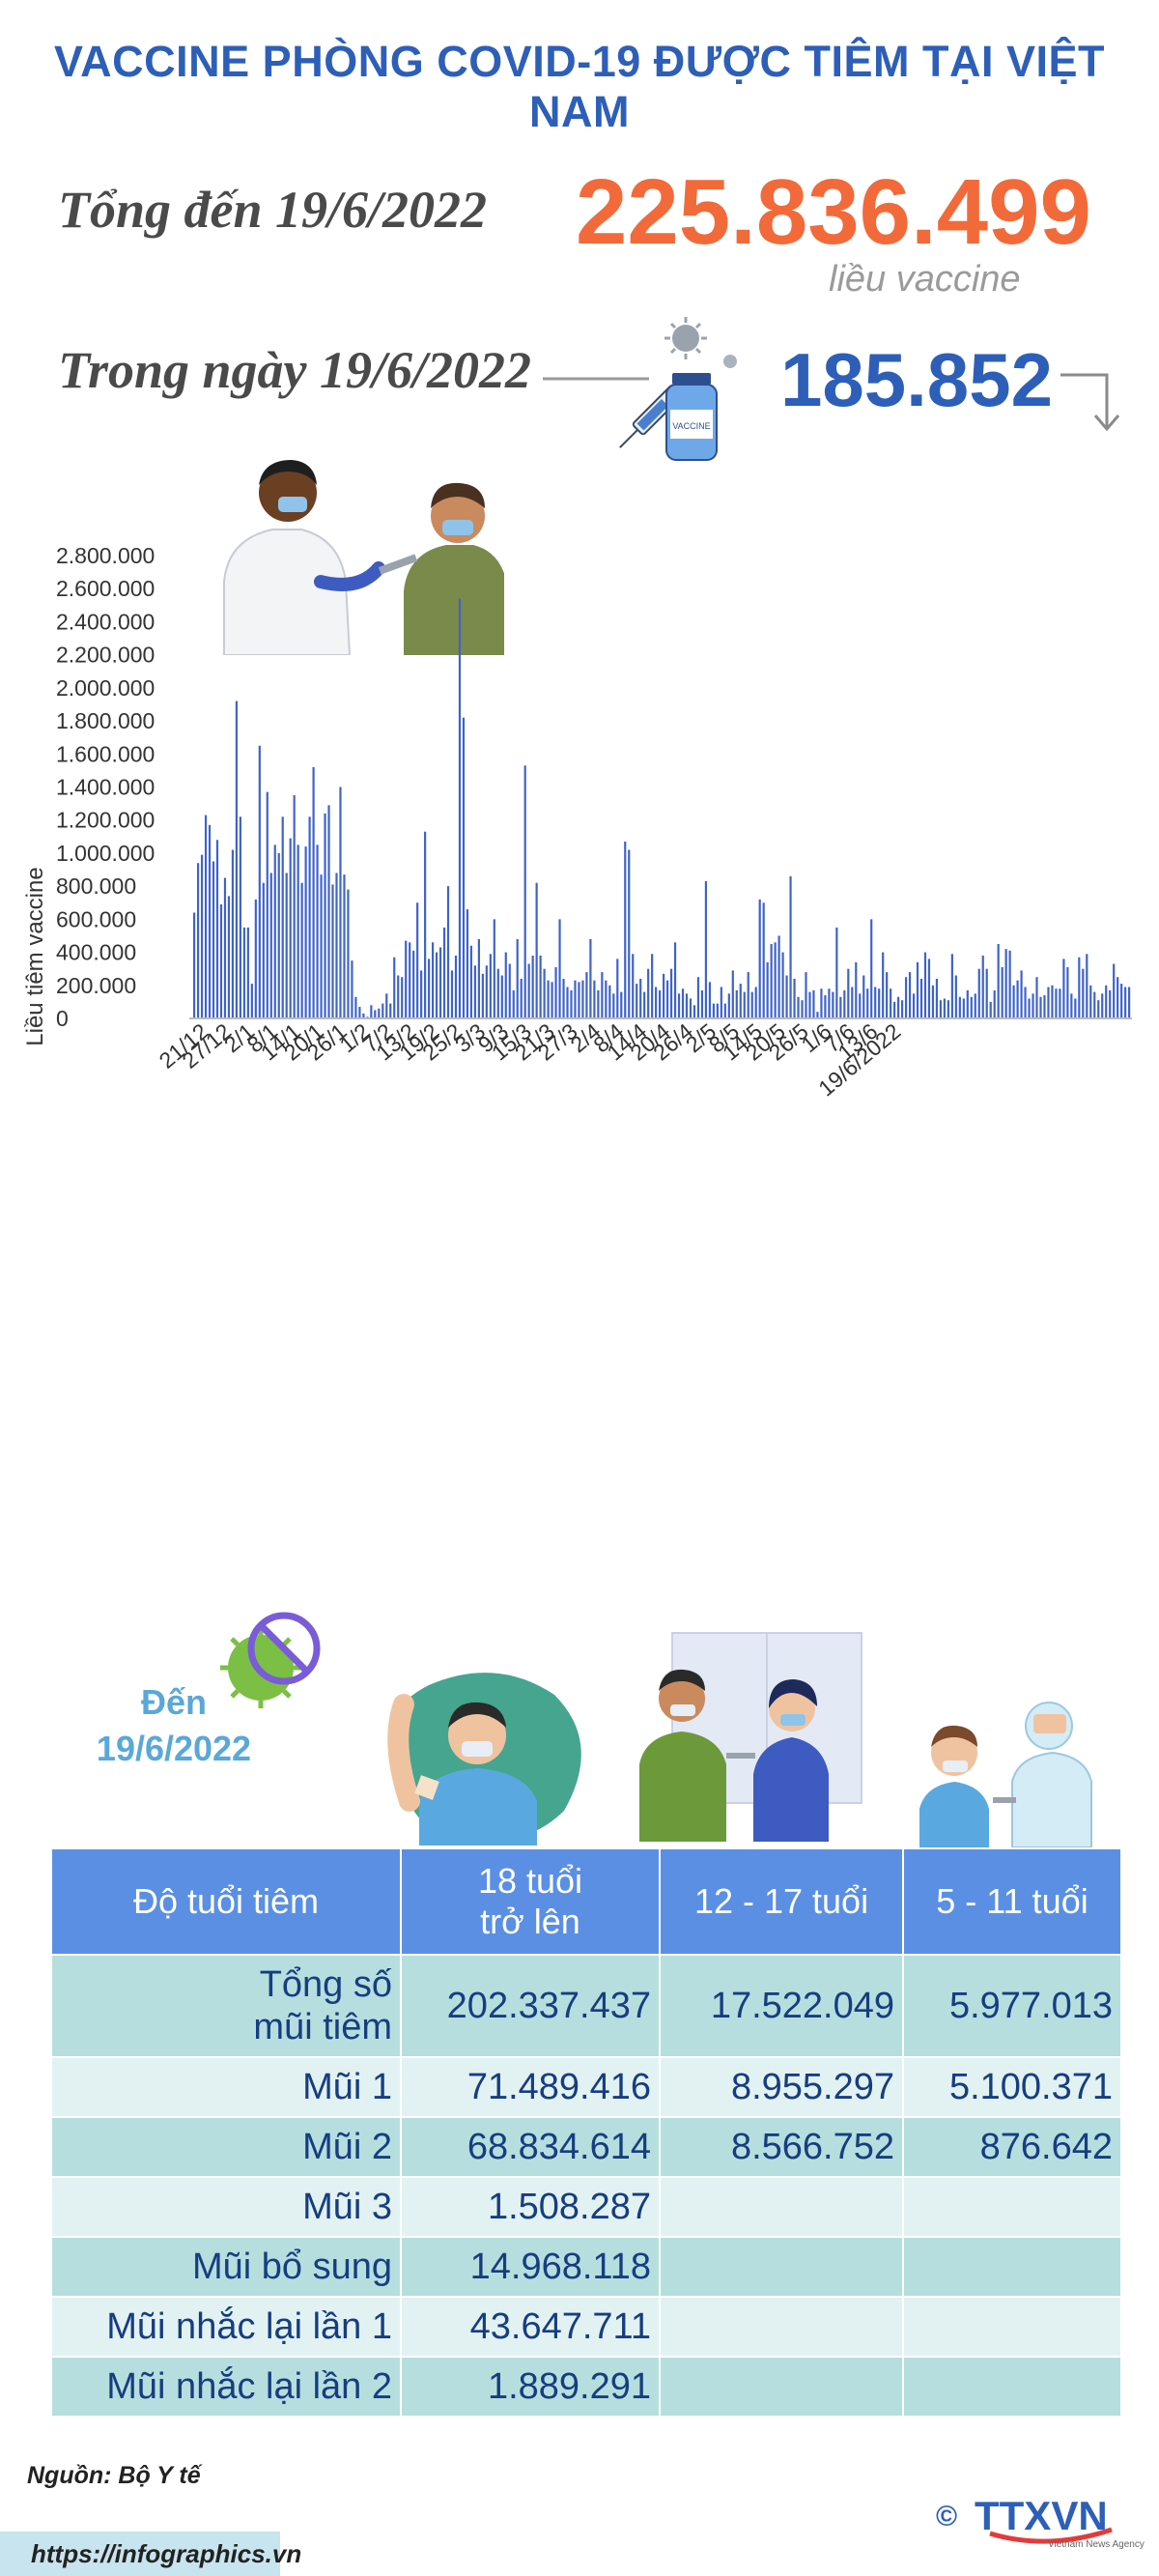 The width and height of the screenshot is (1159, 2576). I want to click on y-tick-label: 1.600.000, so click(105, 754).